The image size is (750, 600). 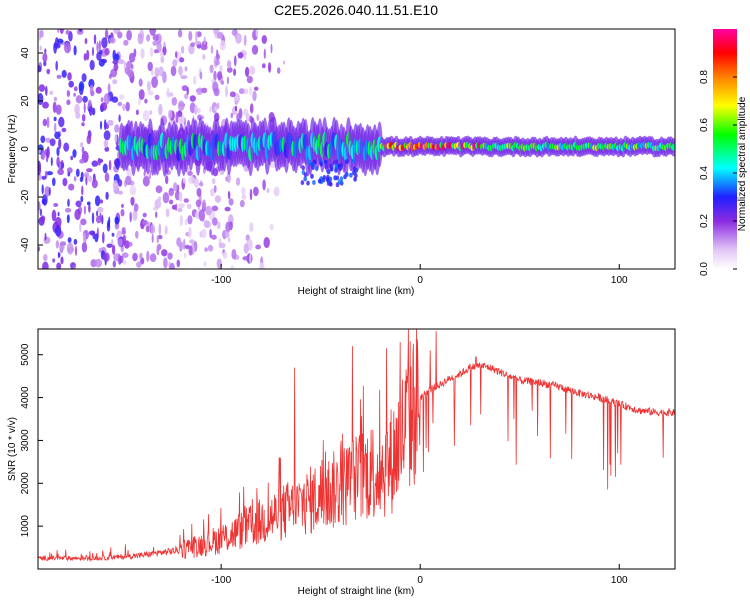 I want to click on snr-x-tick-label: -100, so click(x=221, y=580).